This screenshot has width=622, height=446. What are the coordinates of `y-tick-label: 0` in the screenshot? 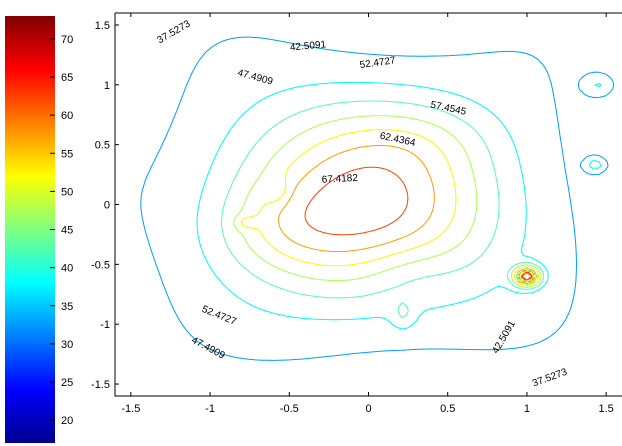 It's located at (107, 206).